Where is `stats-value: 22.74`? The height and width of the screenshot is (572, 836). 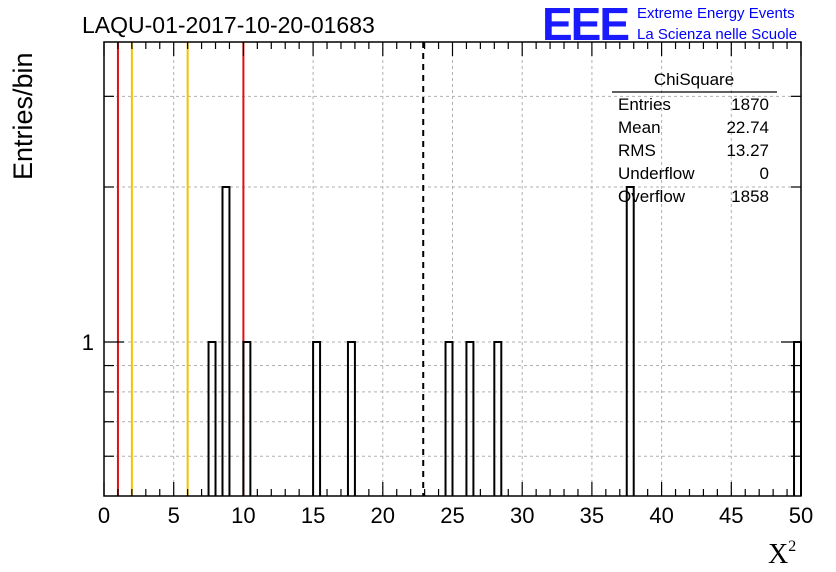 stats-value: 22.74 is located at coordinates (747, 127).